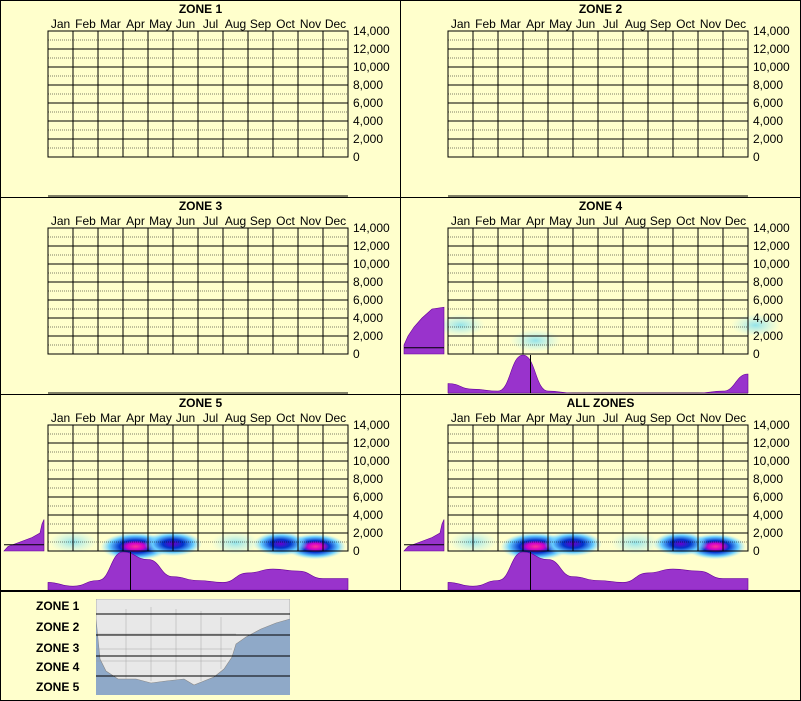  What do you see at coordinates (600, 206) in the screenshot?
I see `chart-title: ZONE 4` at bounding box center [600, 206].